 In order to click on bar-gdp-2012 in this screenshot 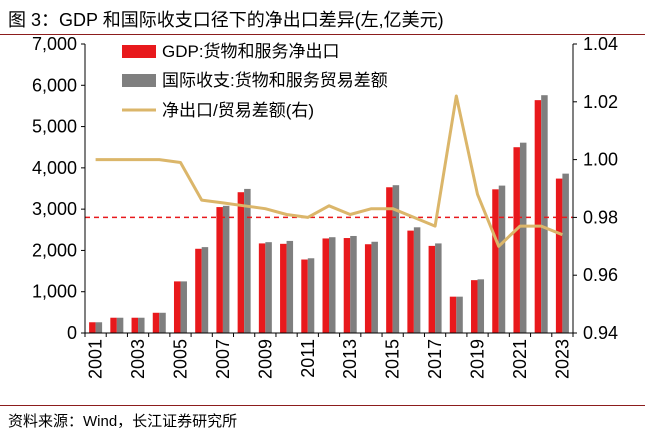, I will do `click(325, 285)`.